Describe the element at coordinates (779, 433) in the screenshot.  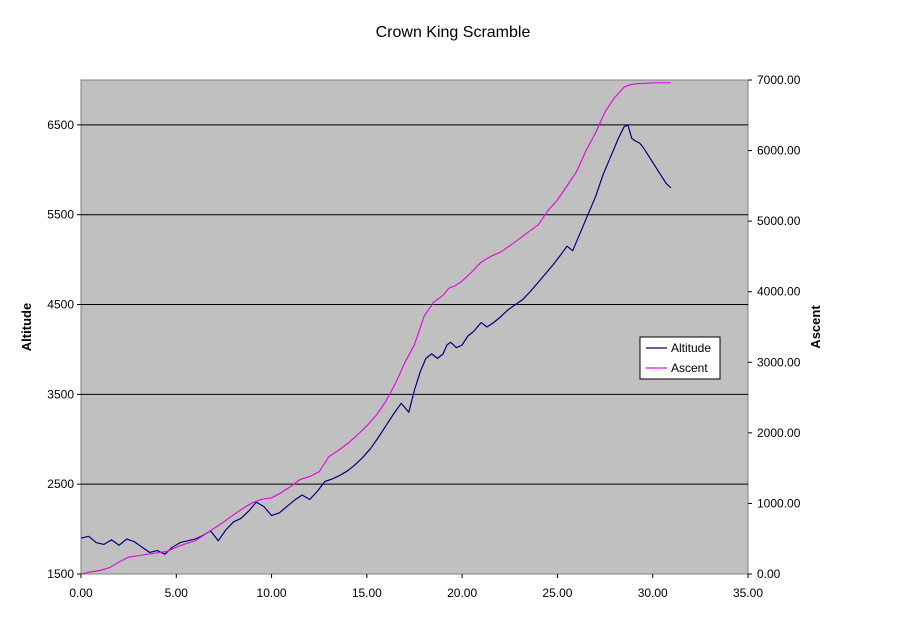
I see `y2-tick-label: 2000.00` at that location.